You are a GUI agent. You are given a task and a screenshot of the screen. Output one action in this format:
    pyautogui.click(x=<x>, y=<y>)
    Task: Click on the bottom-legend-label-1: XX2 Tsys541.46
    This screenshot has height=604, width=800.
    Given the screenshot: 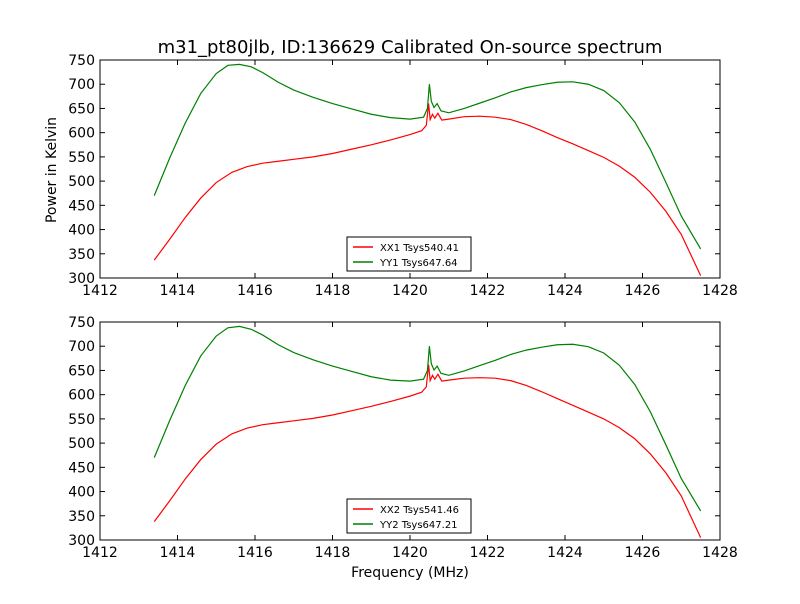 What is the action you would take?
    pyautogui.click(x=419, y=510)
    